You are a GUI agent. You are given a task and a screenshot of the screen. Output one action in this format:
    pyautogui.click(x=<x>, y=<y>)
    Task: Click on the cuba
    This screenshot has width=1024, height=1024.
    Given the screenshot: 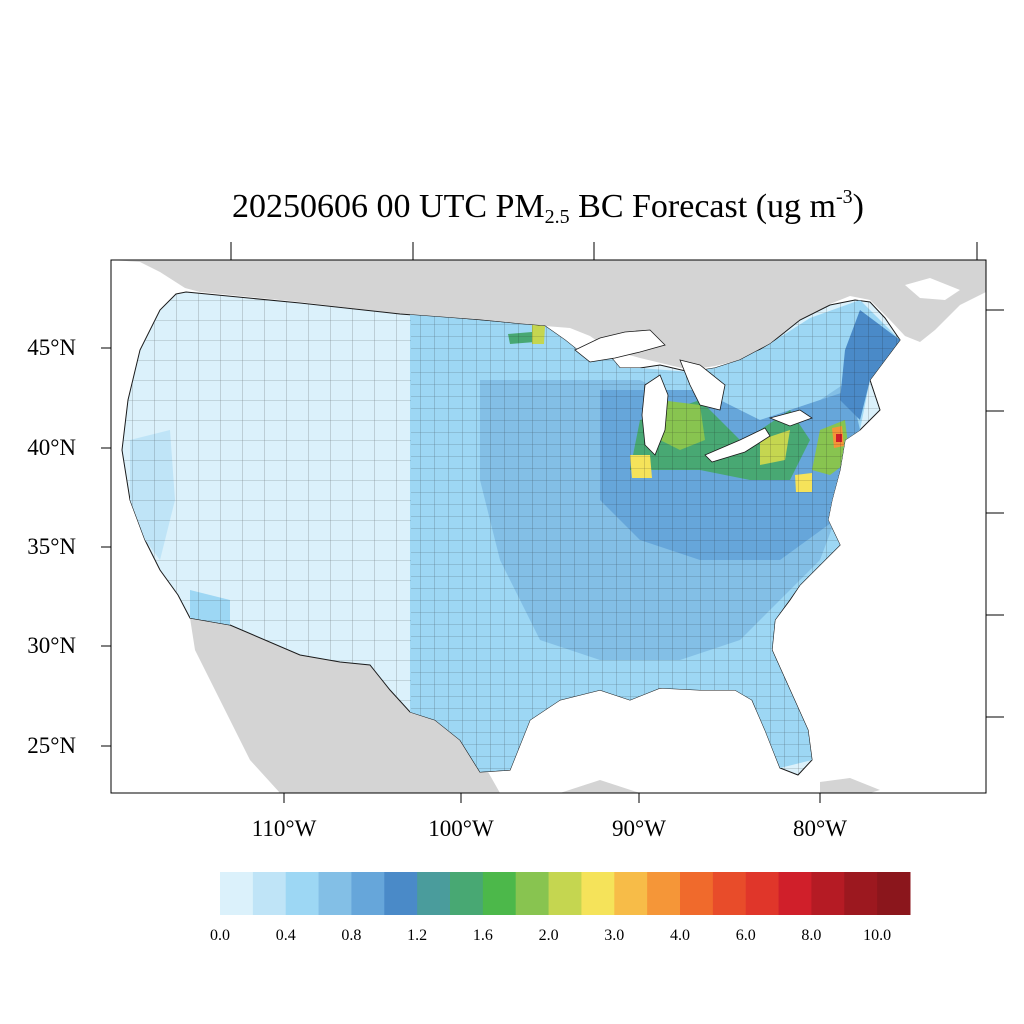 What is the action you would take?
    pyautogui.click(x=850, y=785)
    